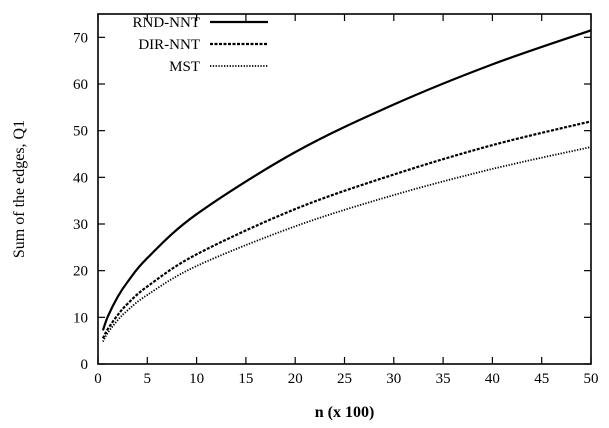  What do you see at coordinates (393, 379) in the screenshot?
I see `x-tick-label: 30` at bounding box center [393, 379].